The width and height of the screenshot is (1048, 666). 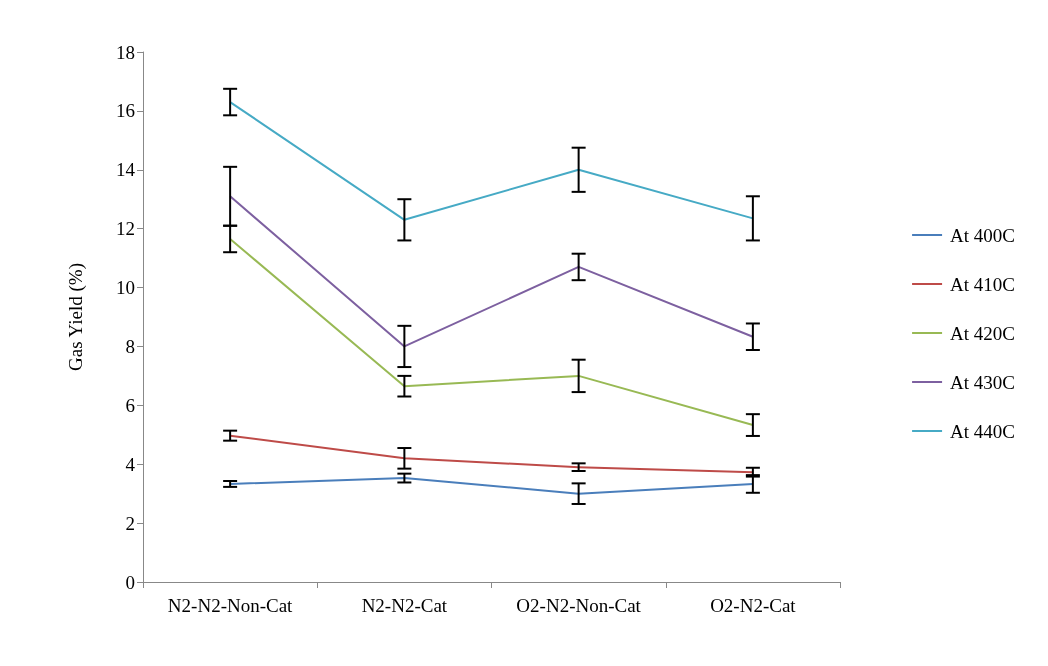 What do you see at coordinates (130, 523) in the screenshot?
I see `y-tick-label: 2` at bounding box center [130, 523].